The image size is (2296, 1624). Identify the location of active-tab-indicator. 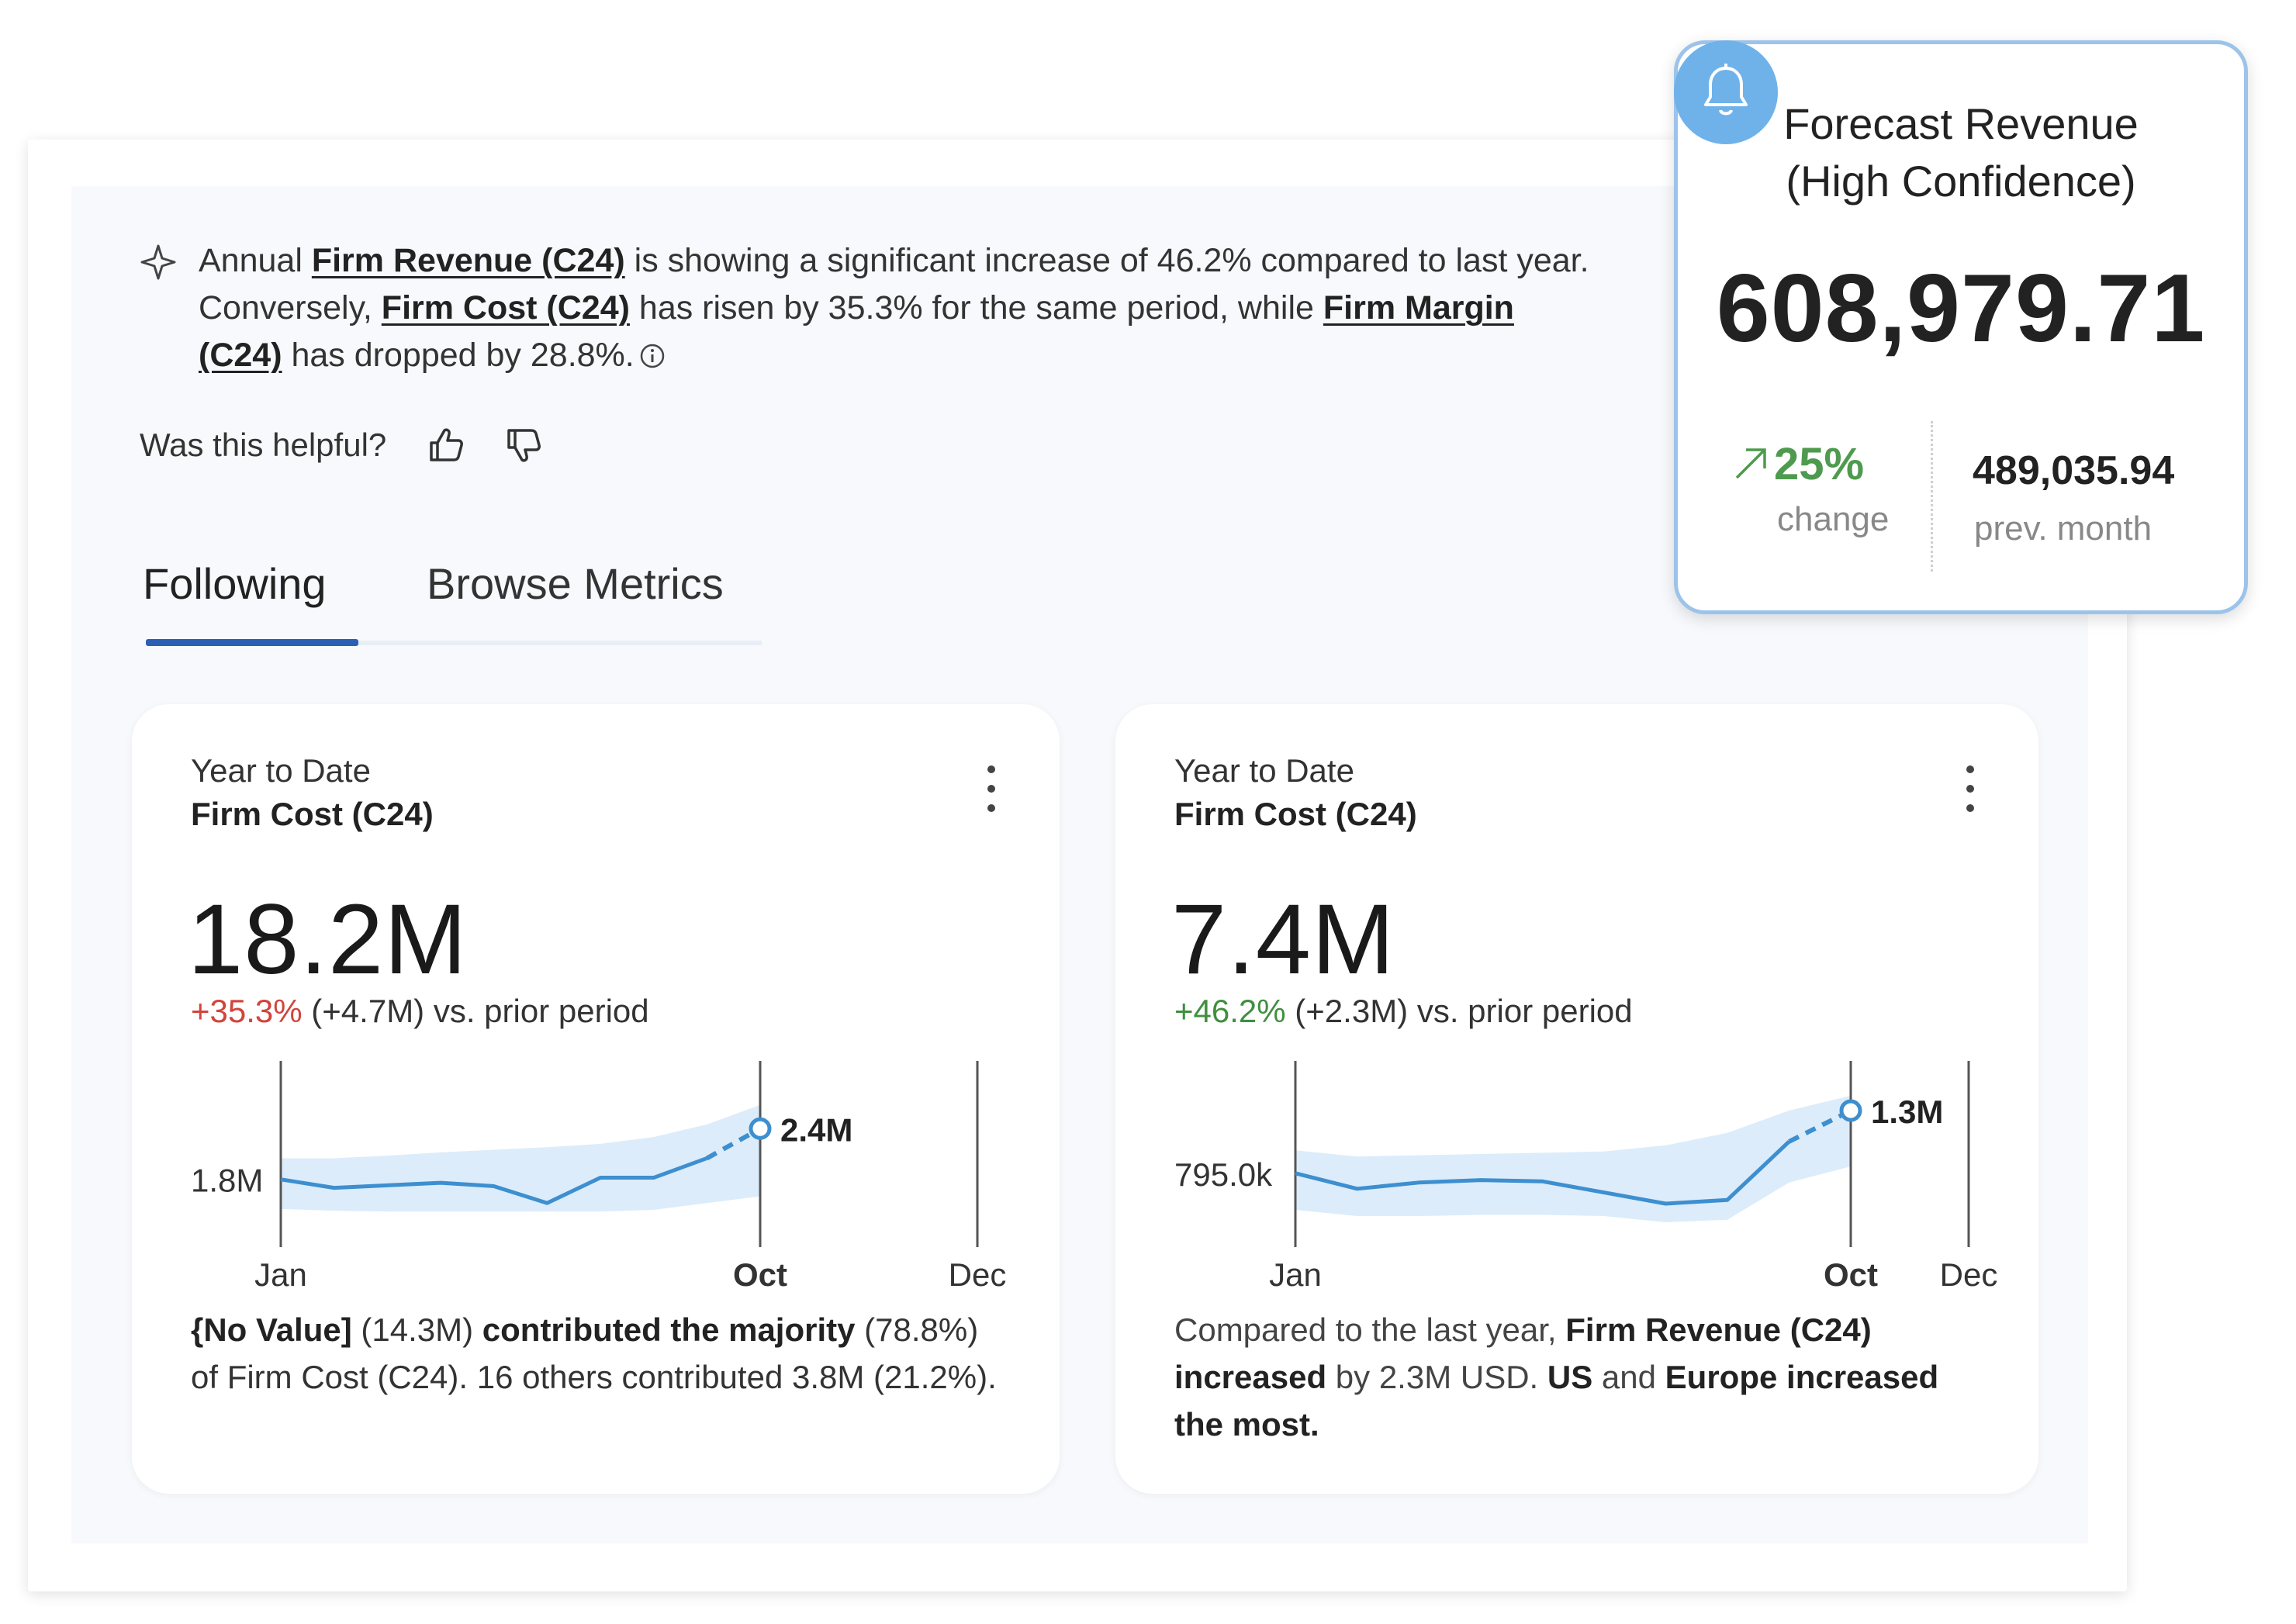
(252, 642).